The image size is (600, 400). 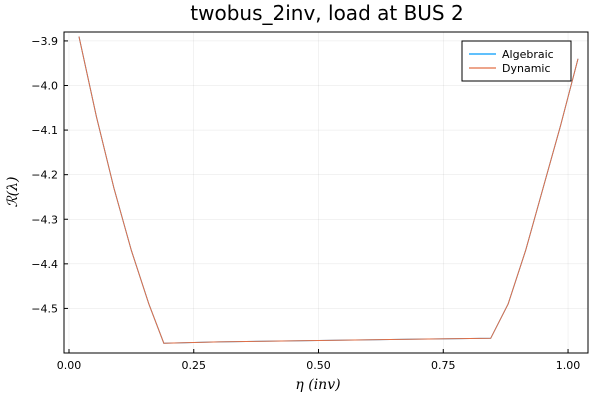 I want to click on x-tick-label: 0.25, so click(x=194, y=365).